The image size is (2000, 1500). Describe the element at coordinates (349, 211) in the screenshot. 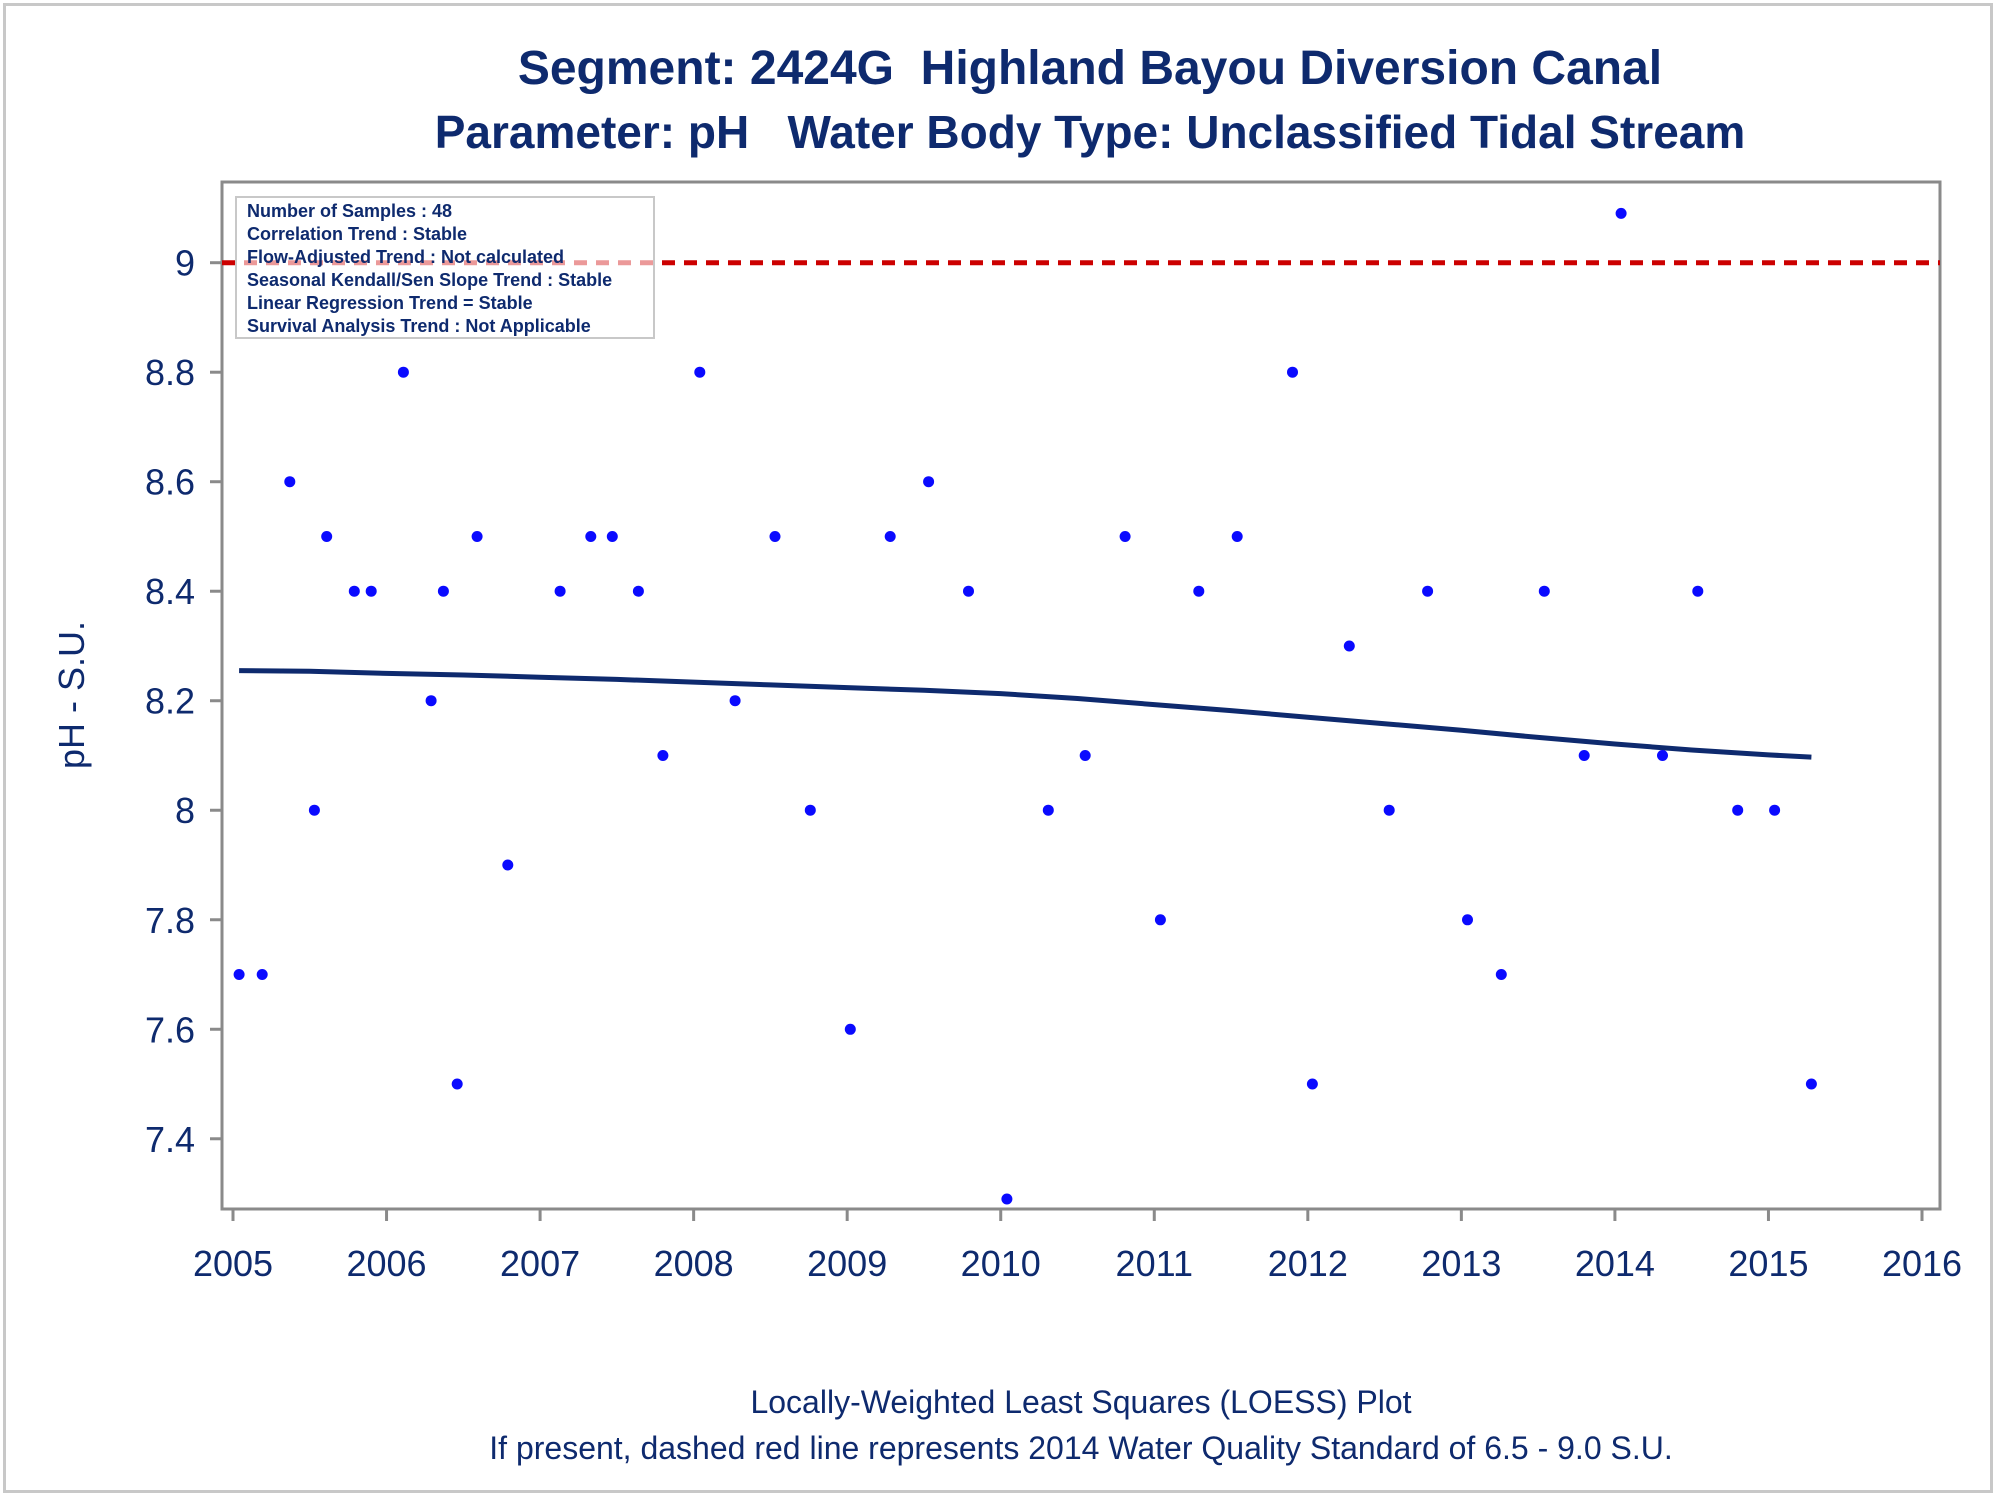

I see `info-samples: Number of Samples : 48` at that location.